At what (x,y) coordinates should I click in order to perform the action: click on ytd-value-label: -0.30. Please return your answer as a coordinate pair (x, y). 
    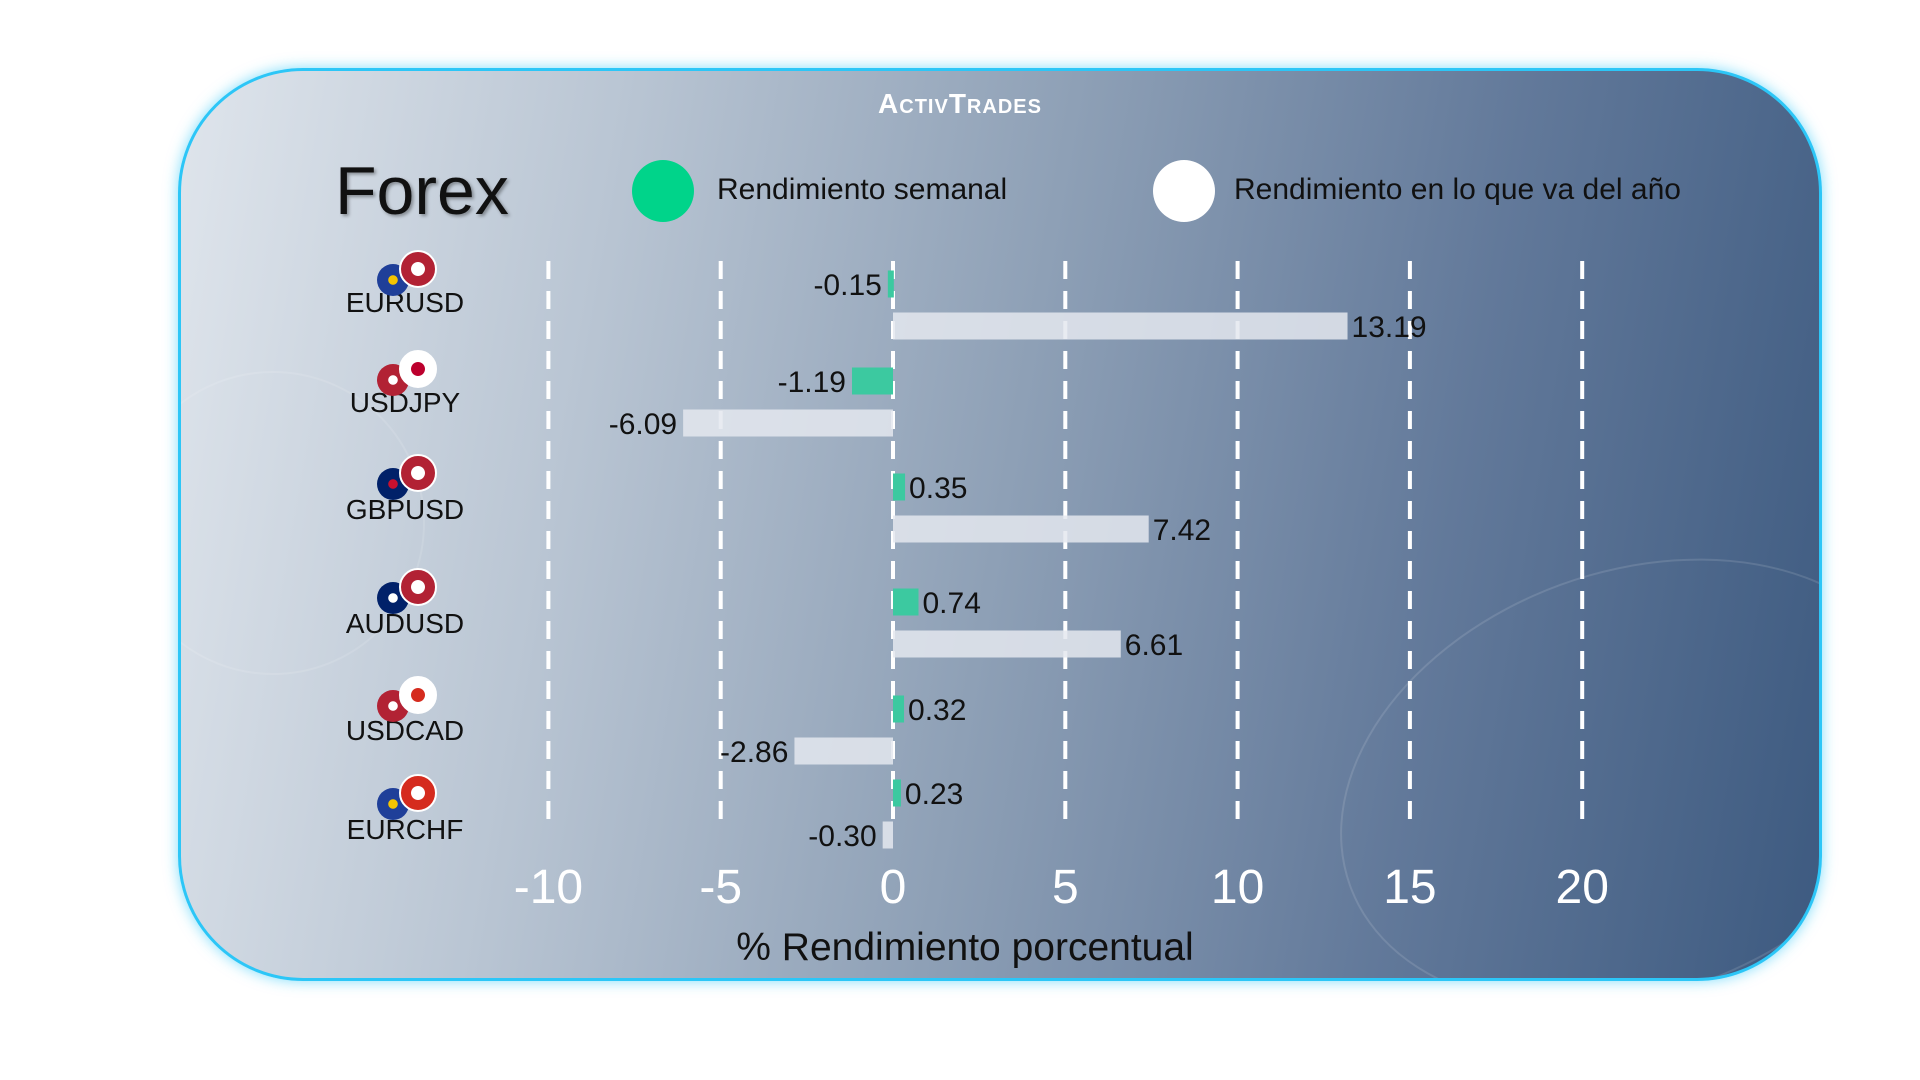
    Looking at the image, I should click on (842, 836).